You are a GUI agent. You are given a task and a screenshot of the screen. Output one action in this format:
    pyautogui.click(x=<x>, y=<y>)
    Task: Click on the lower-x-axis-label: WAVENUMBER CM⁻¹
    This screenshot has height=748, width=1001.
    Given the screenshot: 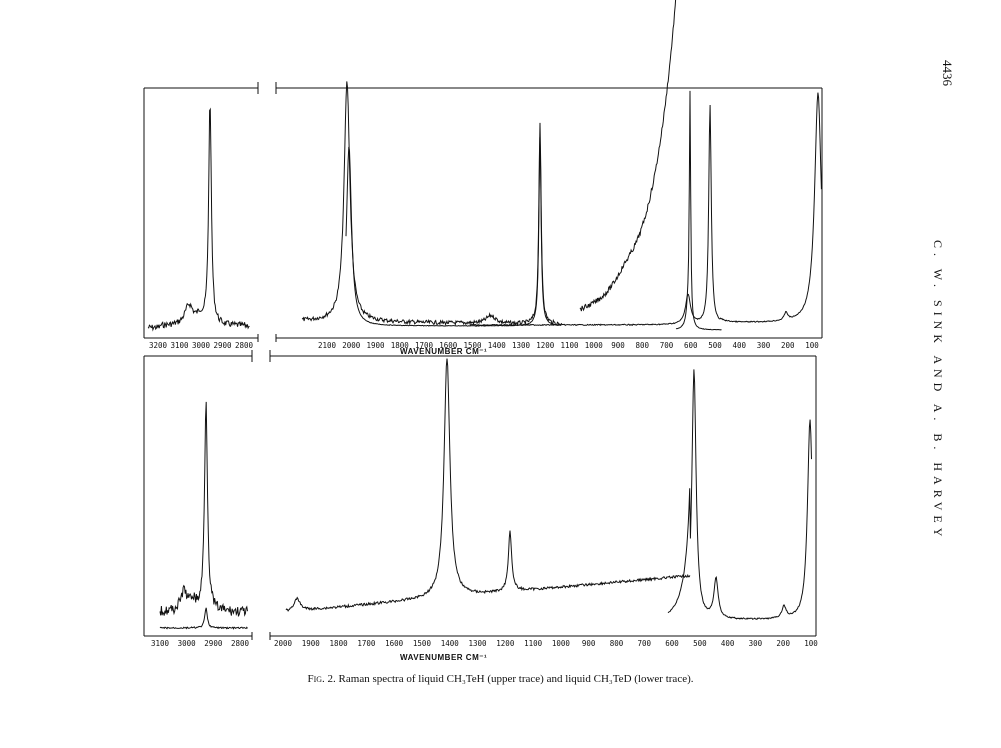 What is the action you would take?
    pyautogui.click(x=443, y=657)
    